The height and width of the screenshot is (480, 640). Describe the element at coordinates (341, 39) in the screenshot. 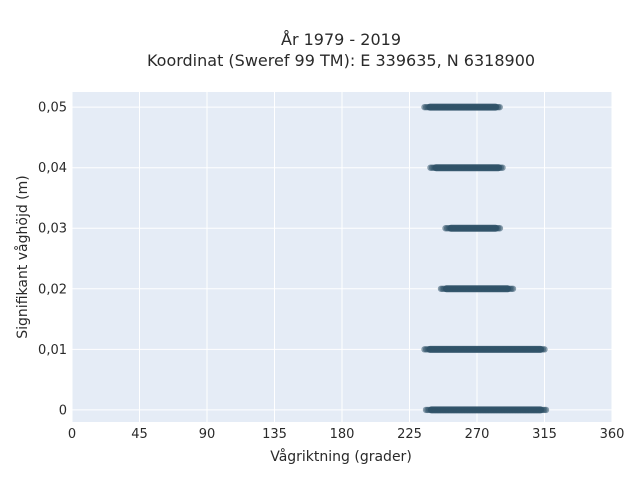

I see `chart-title-line1: År 1979 - 2019` at that location.